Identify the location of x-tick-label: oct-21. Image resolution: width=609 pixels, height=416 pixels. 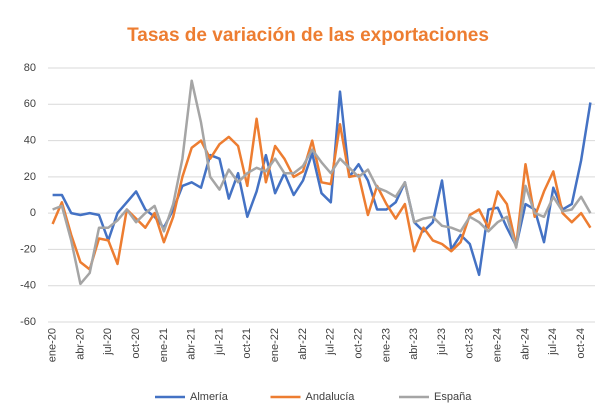
(247, 343).